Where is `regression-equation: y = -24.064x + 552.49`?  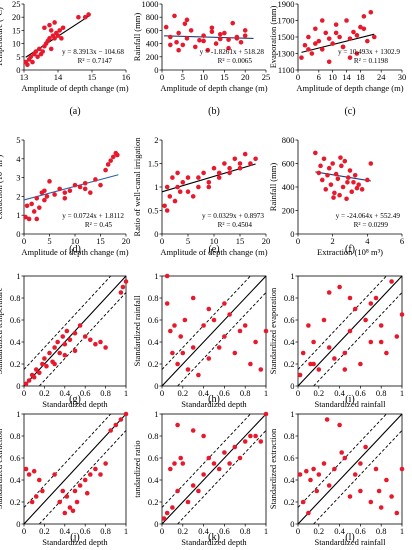
regression-equation: y = -24.064x + 552.49 is located at coordinates (368, 216).